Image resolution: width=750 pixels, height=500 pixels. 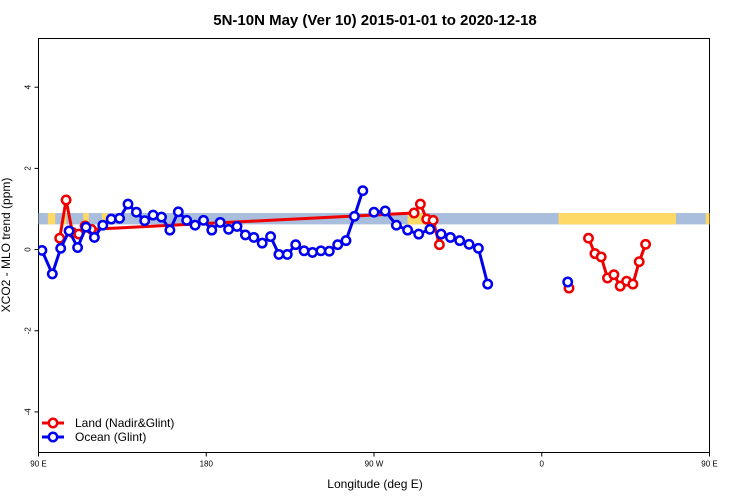 What do you see at coordinates (110, 437) in the screenshot?
I see `legend-ocean-label: Ocean (Glint)` at bounding box center [110, 437].